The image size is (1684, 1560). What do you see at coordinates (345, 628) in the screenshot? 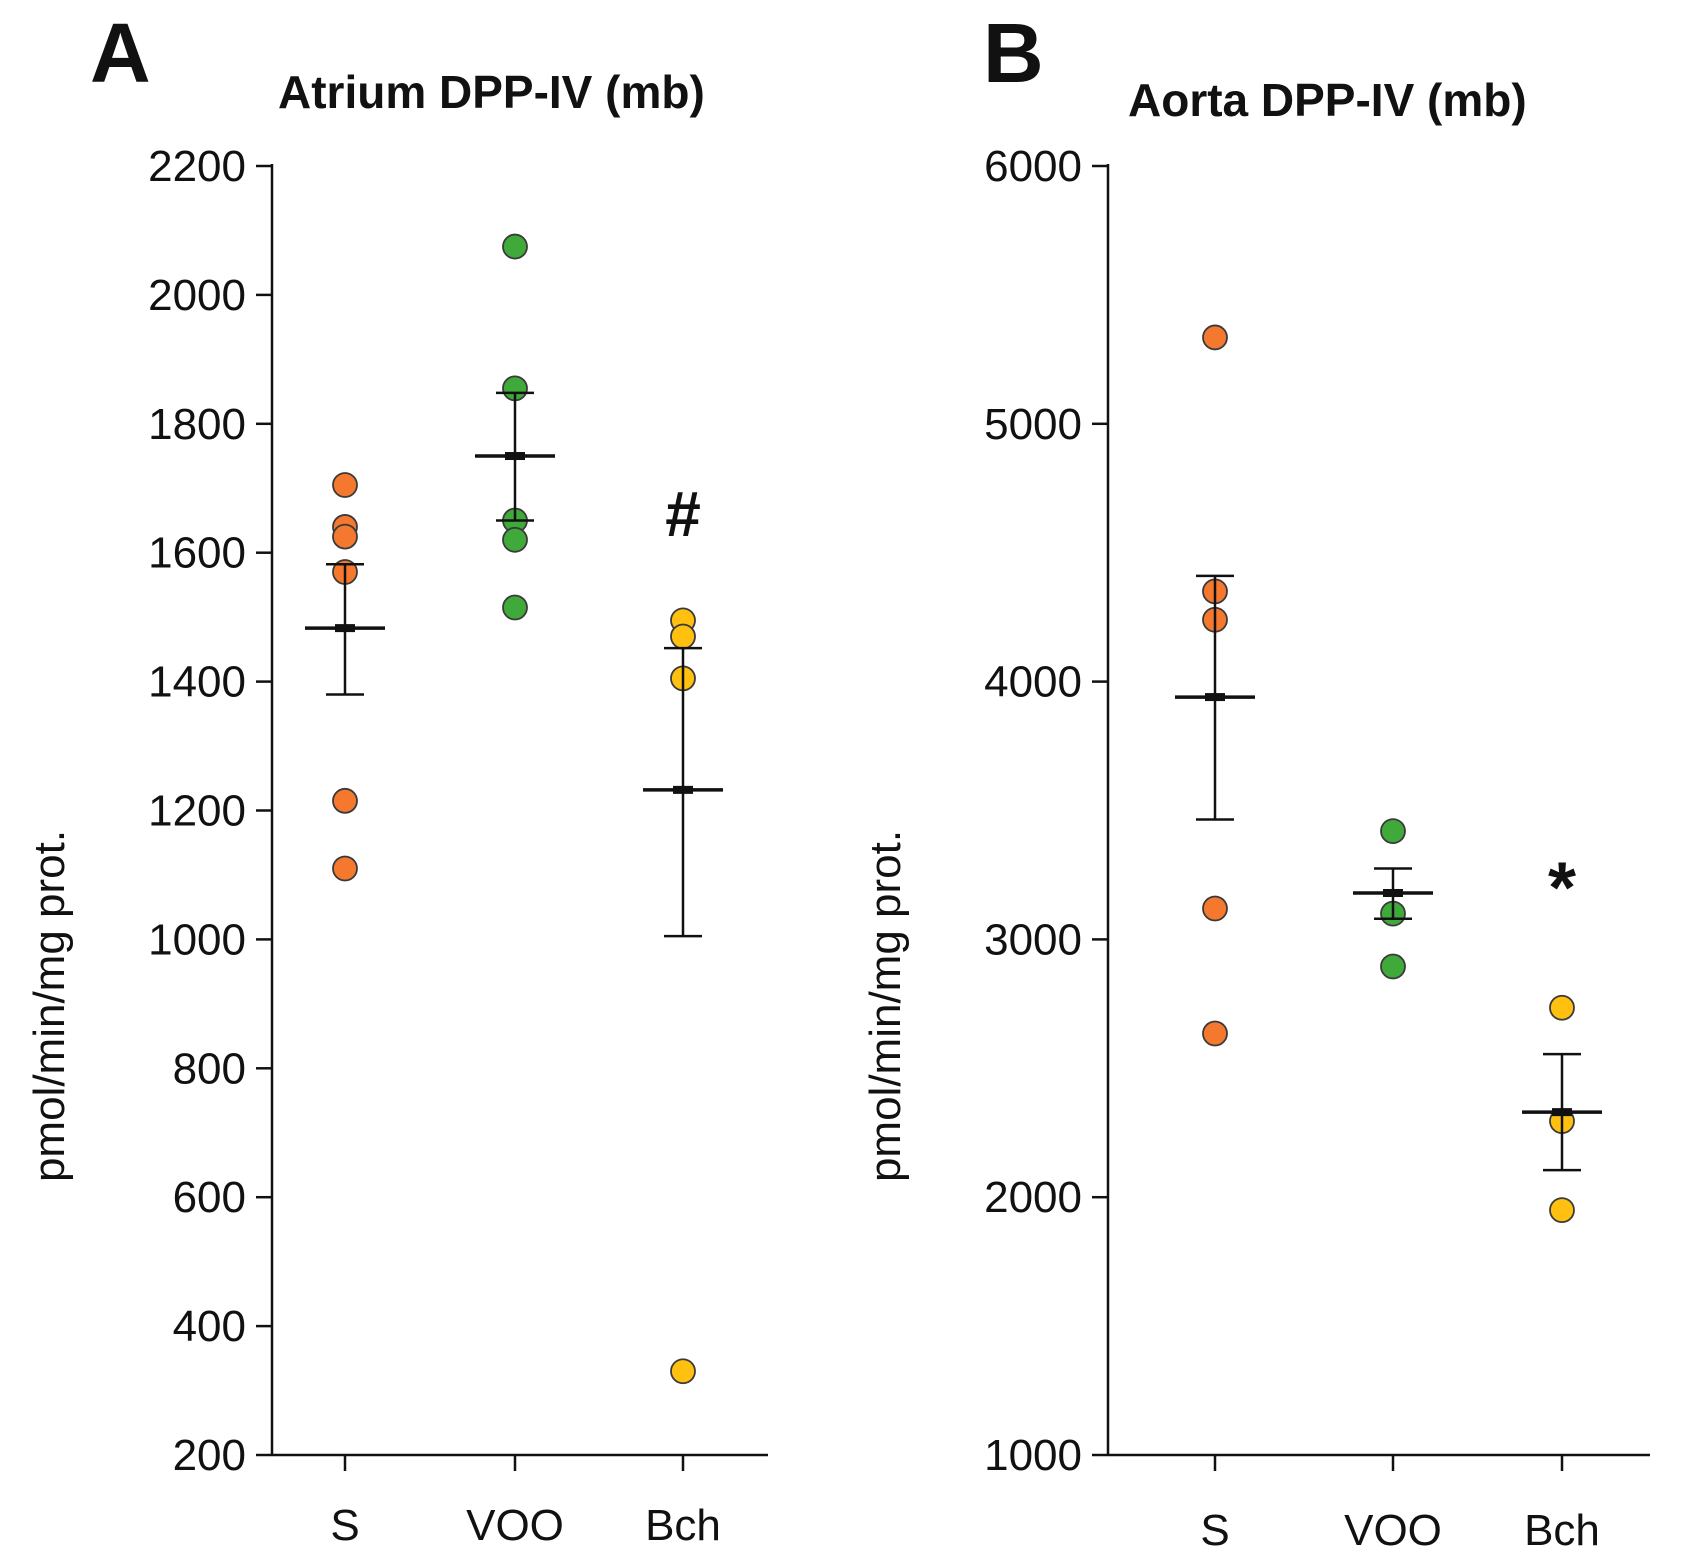
I see `panel-a-s-mean-marker` at bounding box center [345, 628].